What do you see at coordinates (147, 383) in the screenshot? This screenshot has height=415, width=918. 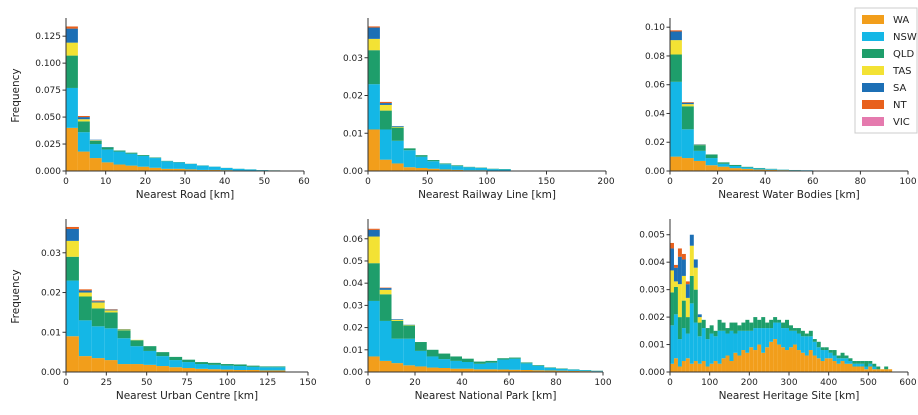 I see `x-tick-label: 50` at bounding box center [147, 383].